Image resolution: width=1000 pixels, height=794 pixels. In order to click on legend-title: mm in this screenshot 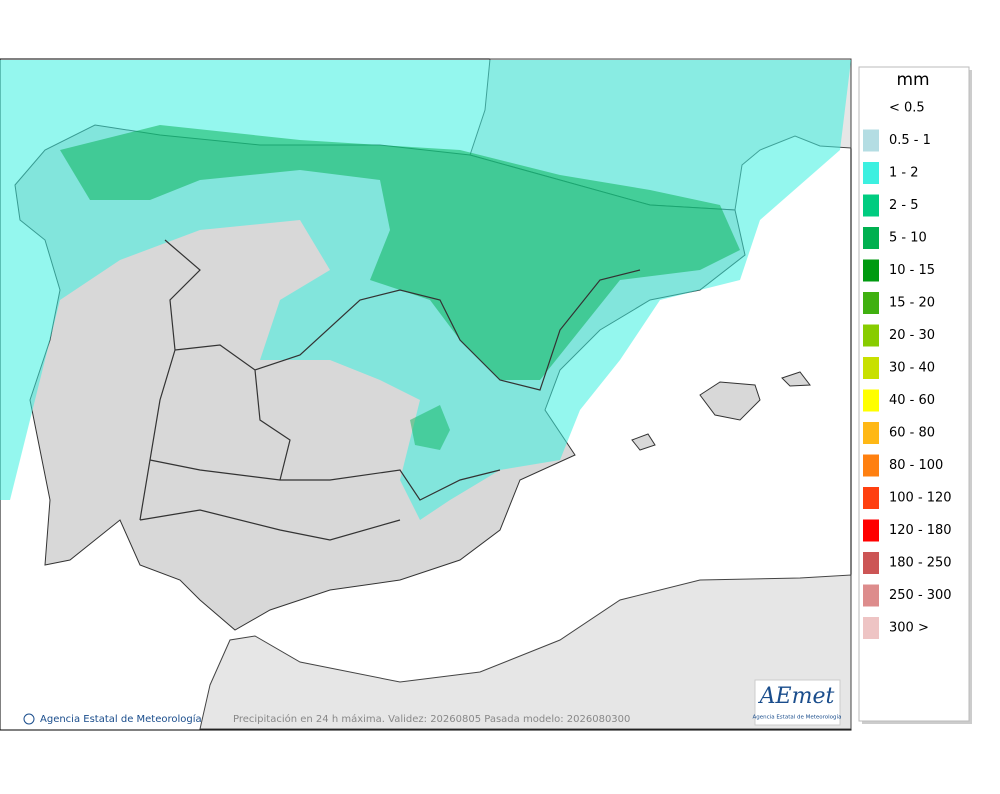, I will do `click(912, 80)`.